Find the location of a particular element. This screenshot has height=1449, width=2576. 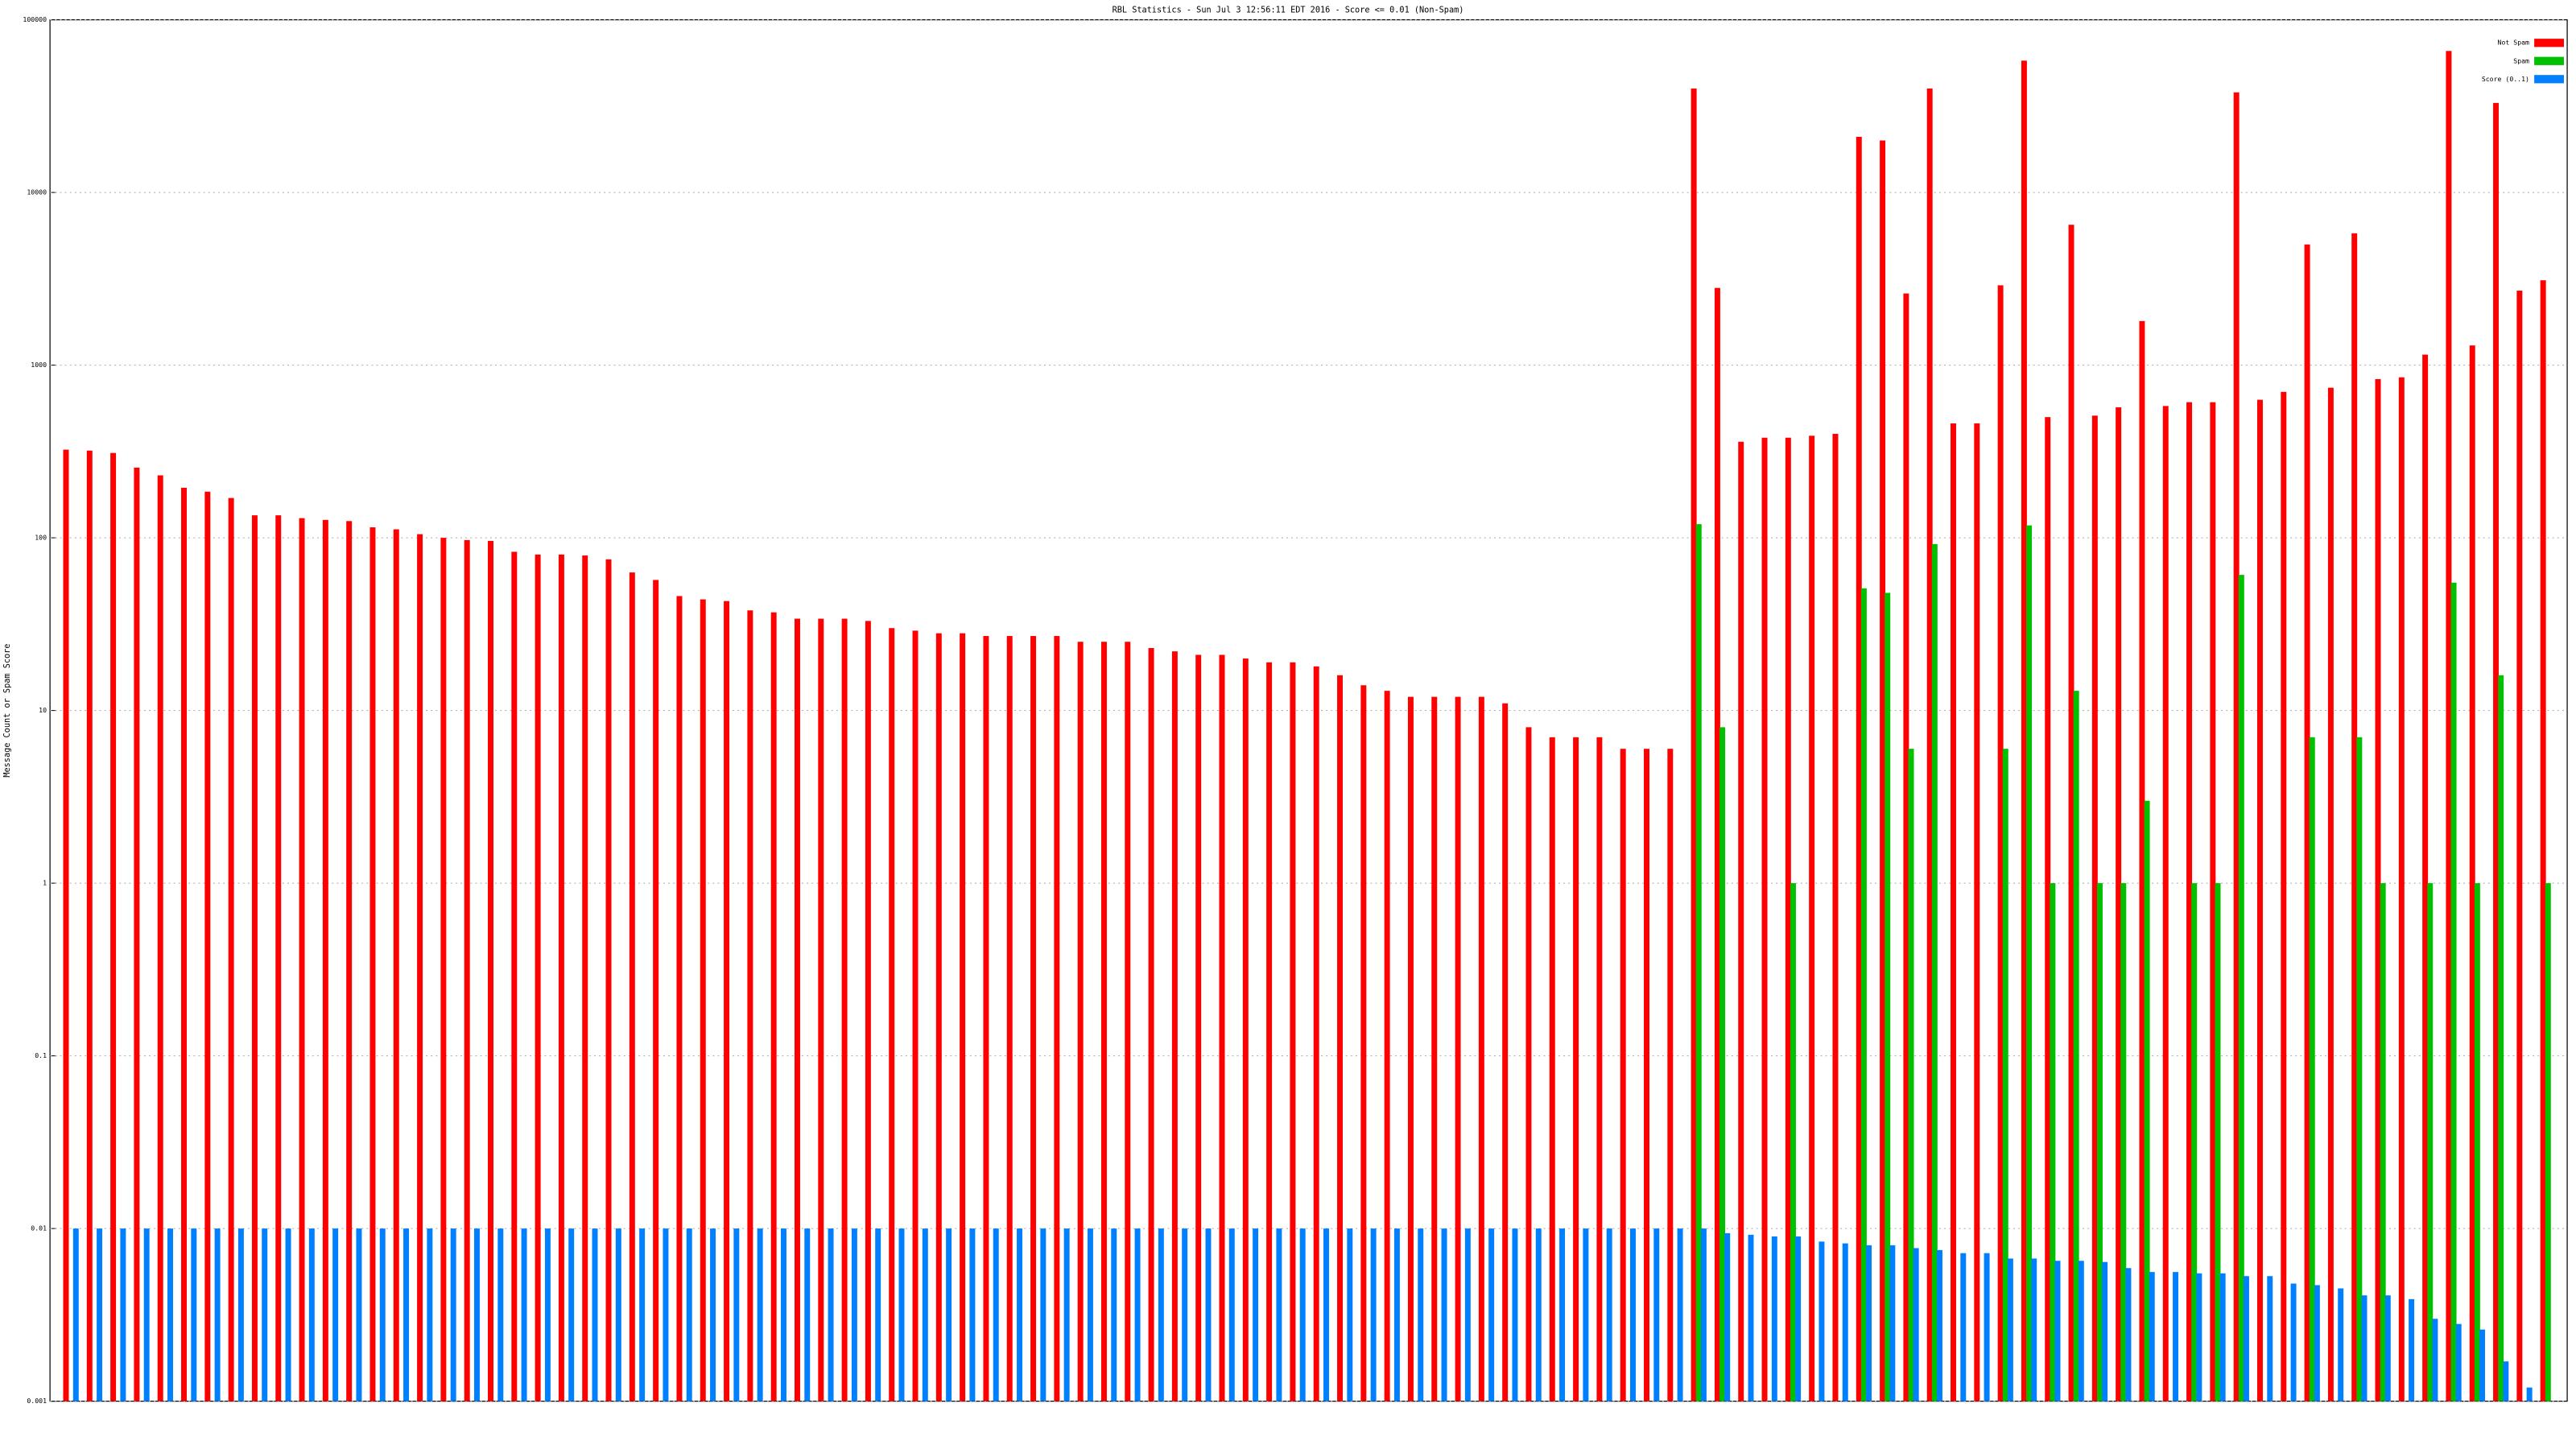

legend-label: Score (0..1) is located at coordinates (2505, 79).